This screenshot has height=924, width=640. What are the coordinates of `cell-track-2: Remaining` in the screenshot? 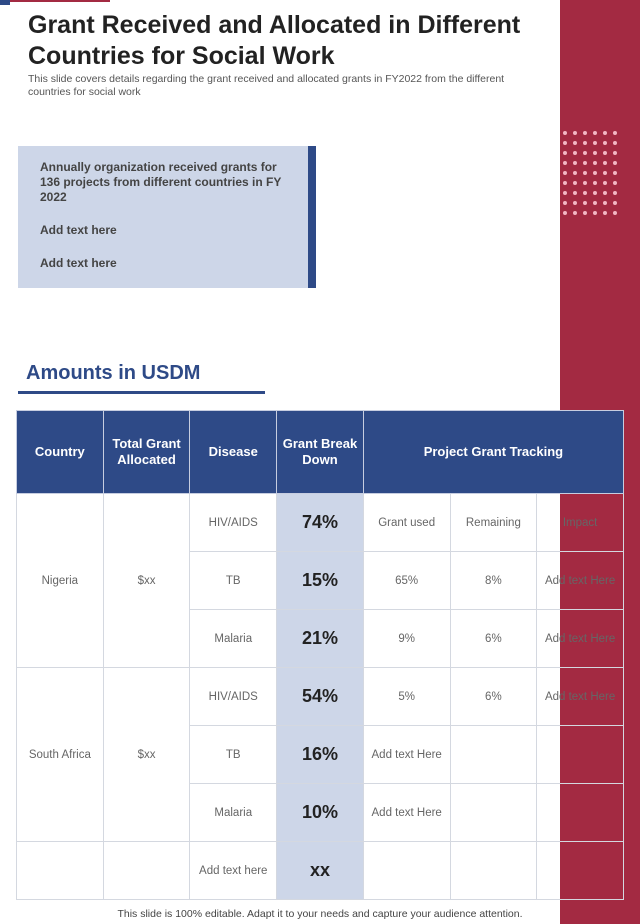 It's located at (493, 522).